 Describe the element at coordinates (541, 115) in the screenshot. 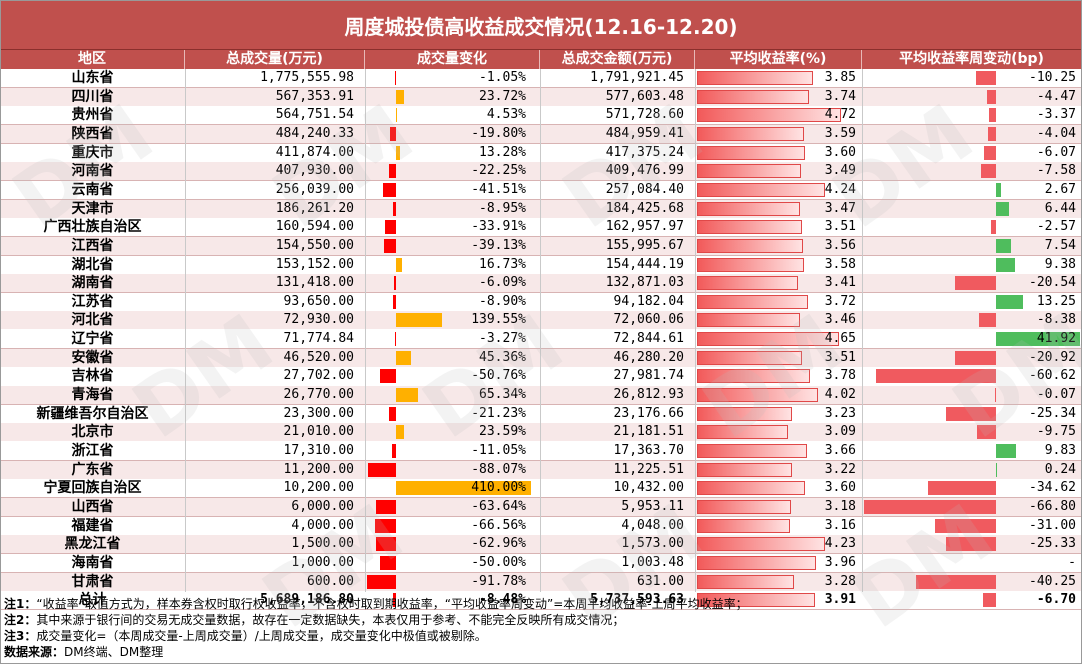

I see `table-row: 贵州省 564,751.54 4.53% 571,728.60 4.72 -3.37` at that location.